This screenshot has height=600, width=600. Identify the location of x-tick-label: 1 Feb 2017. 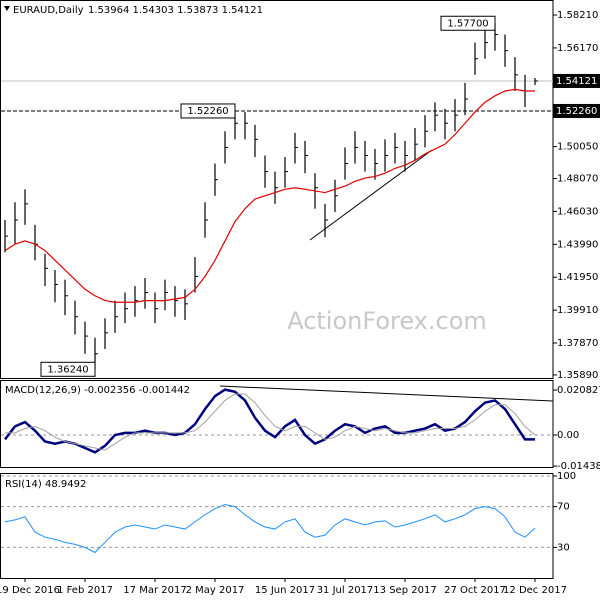
(85, 590).